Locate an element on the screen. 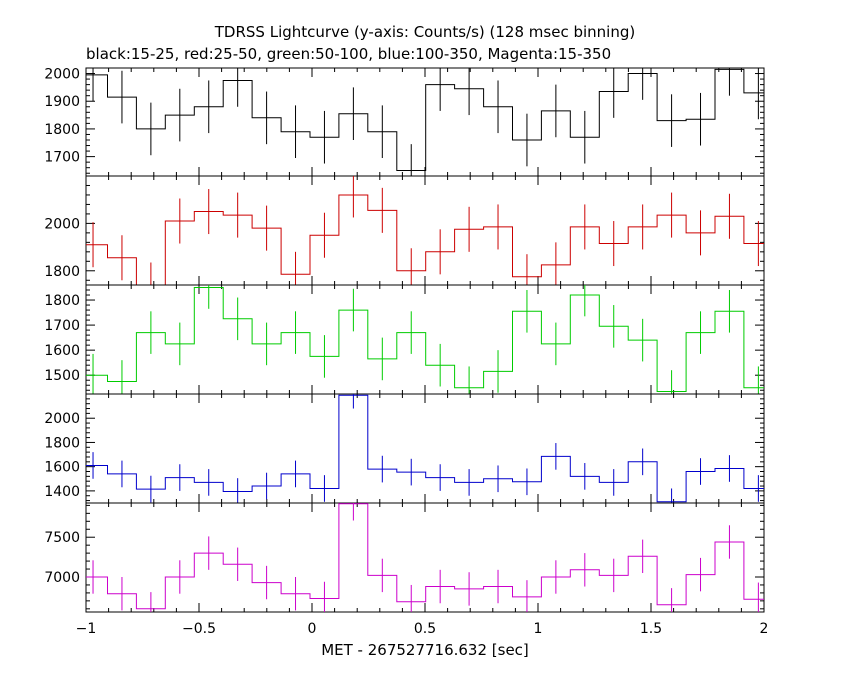 This screenshot has height=680, width=850. x-tick-label: 1.5 is located at coordinates (651, 629).